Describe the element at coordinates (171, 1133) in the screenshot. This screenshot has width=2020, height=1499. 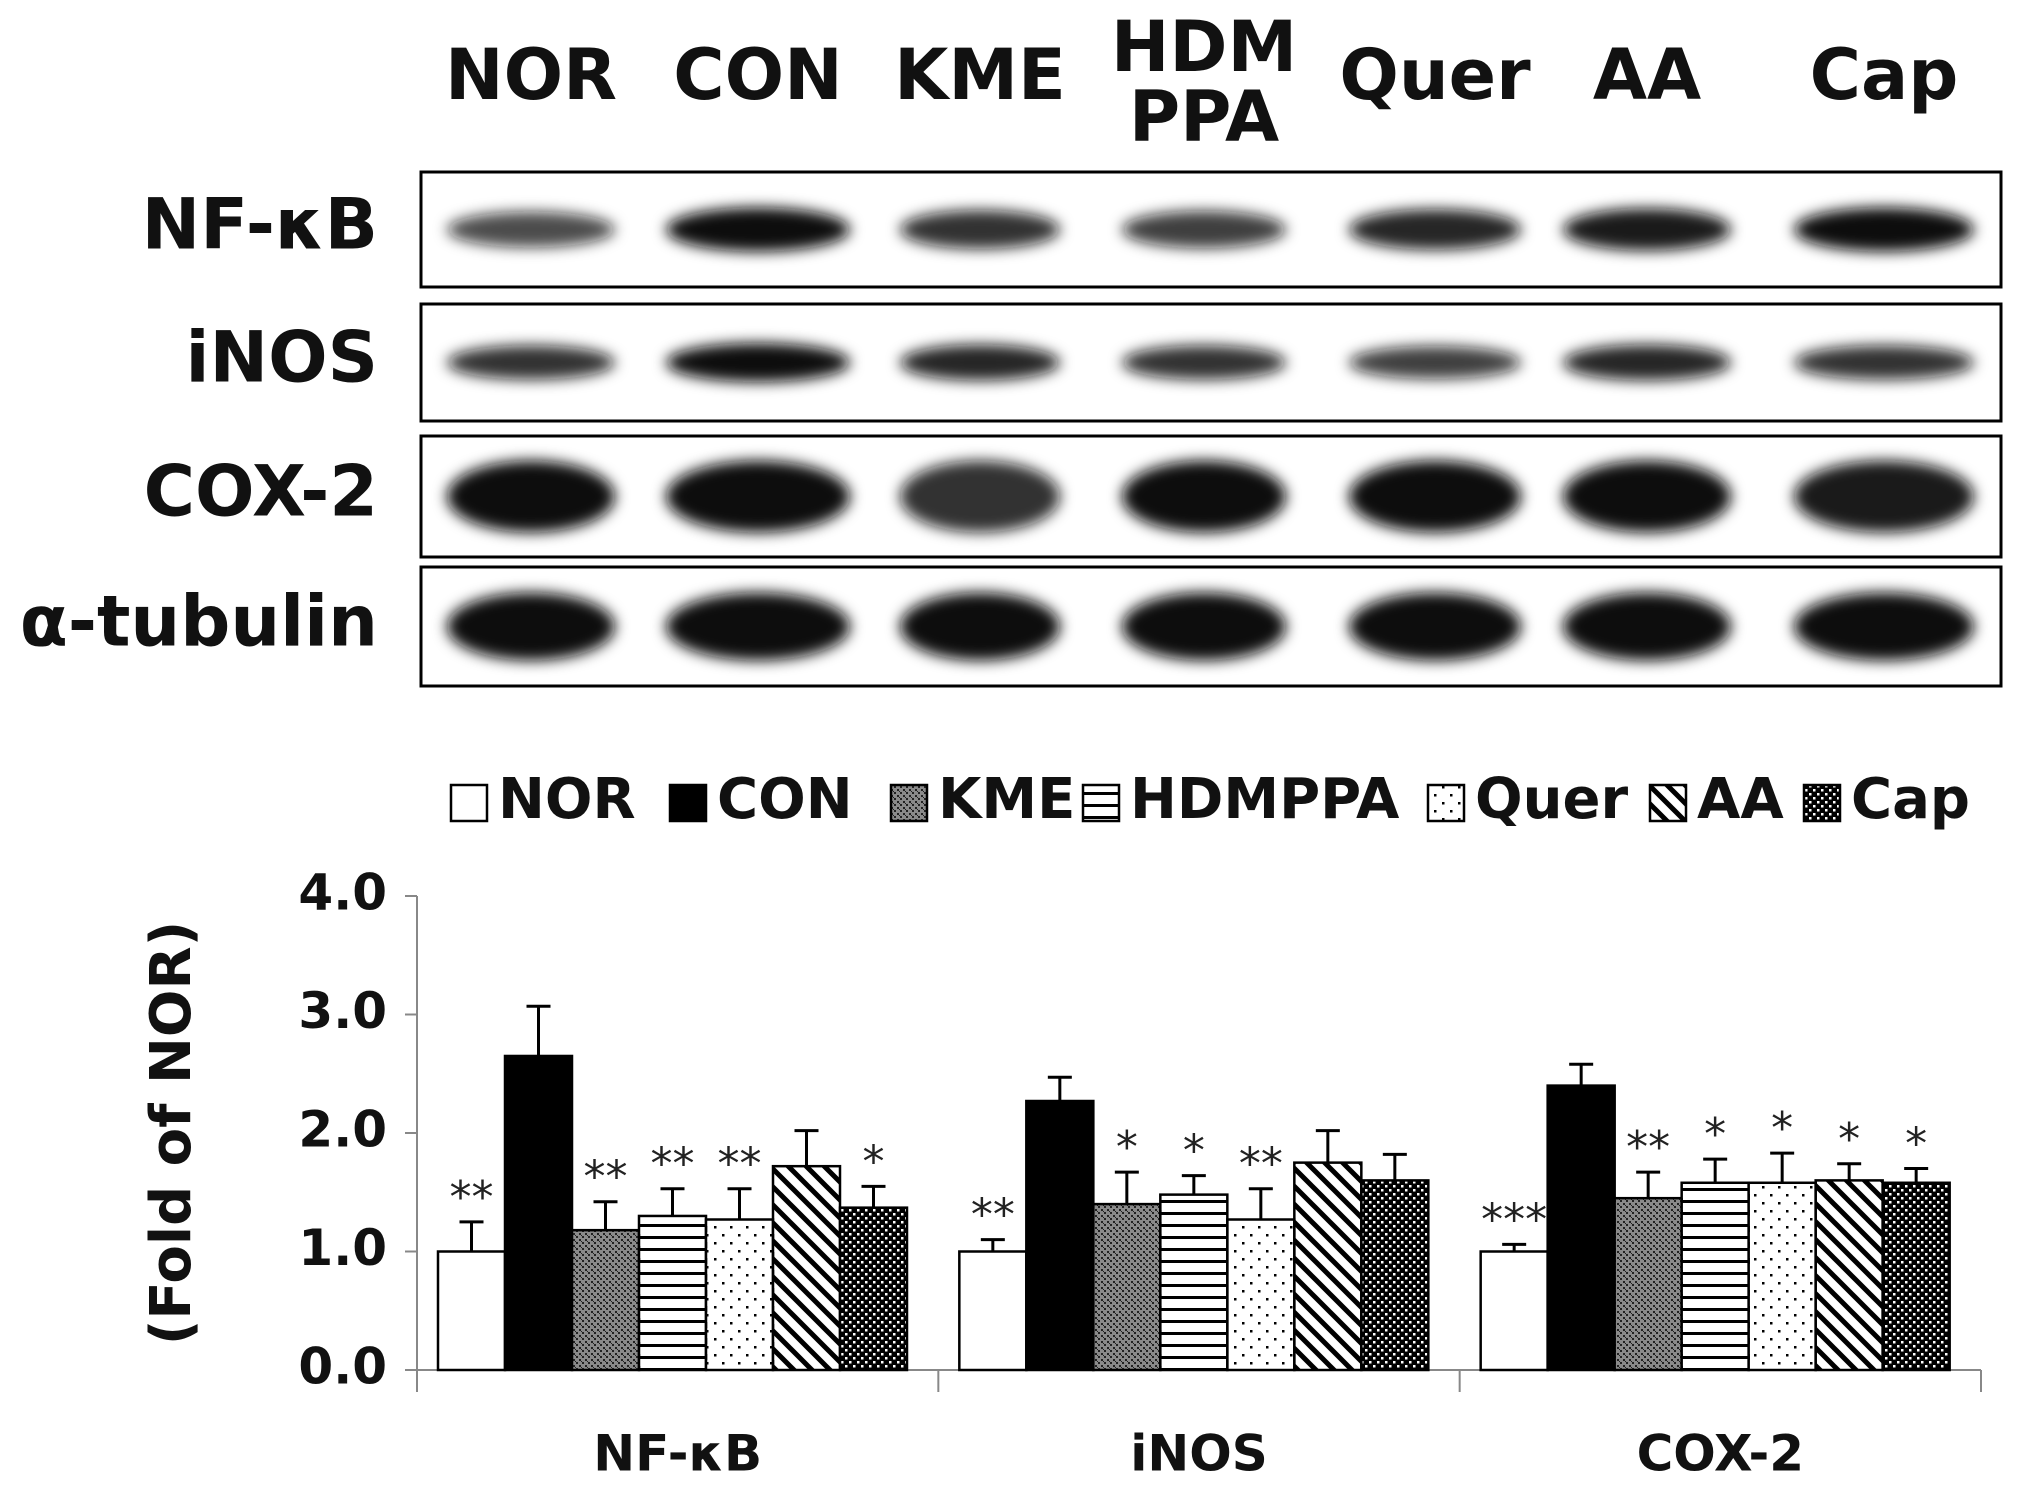
I see `y-axis-title: (Fold of NOR)` at that location.